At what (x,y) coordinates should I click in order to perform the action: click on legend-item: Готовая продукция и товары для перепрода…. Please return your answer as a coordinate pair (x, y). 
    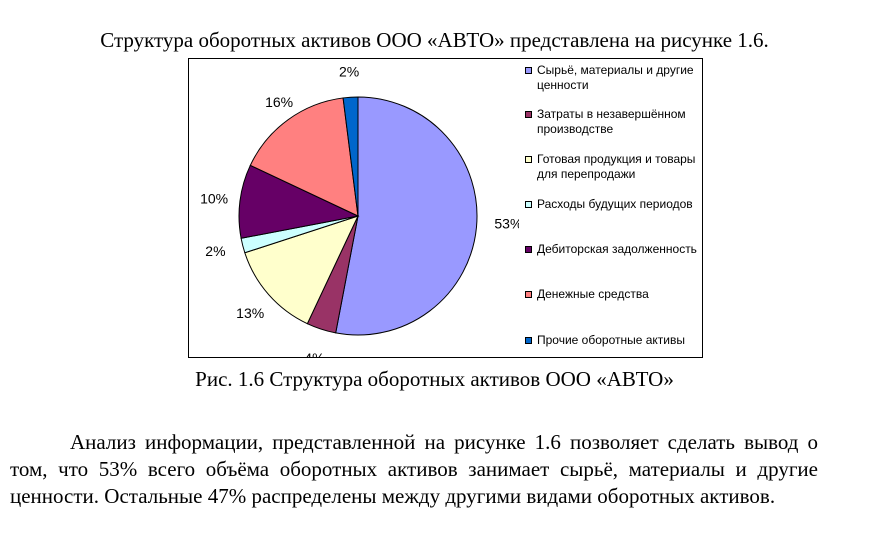
    Looking at the image, I should click on (614, 167).